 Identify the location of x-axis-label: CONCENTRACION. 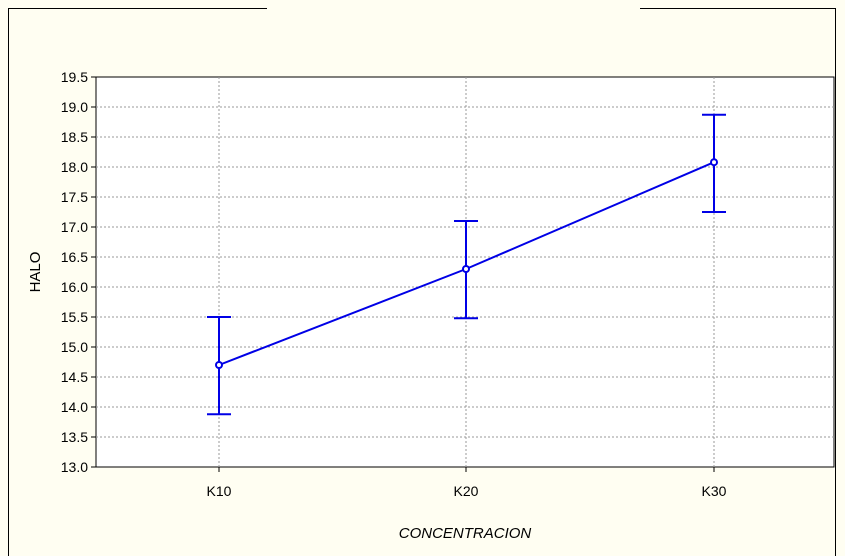
(465, 533).